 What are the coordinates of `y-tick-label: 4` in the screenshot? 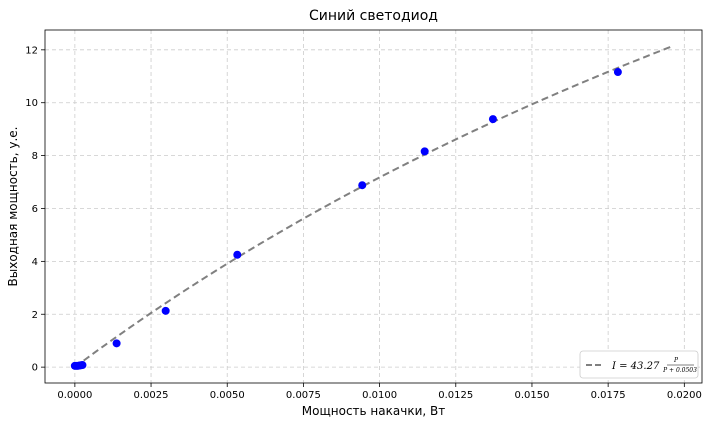 It's located at (35, 262).